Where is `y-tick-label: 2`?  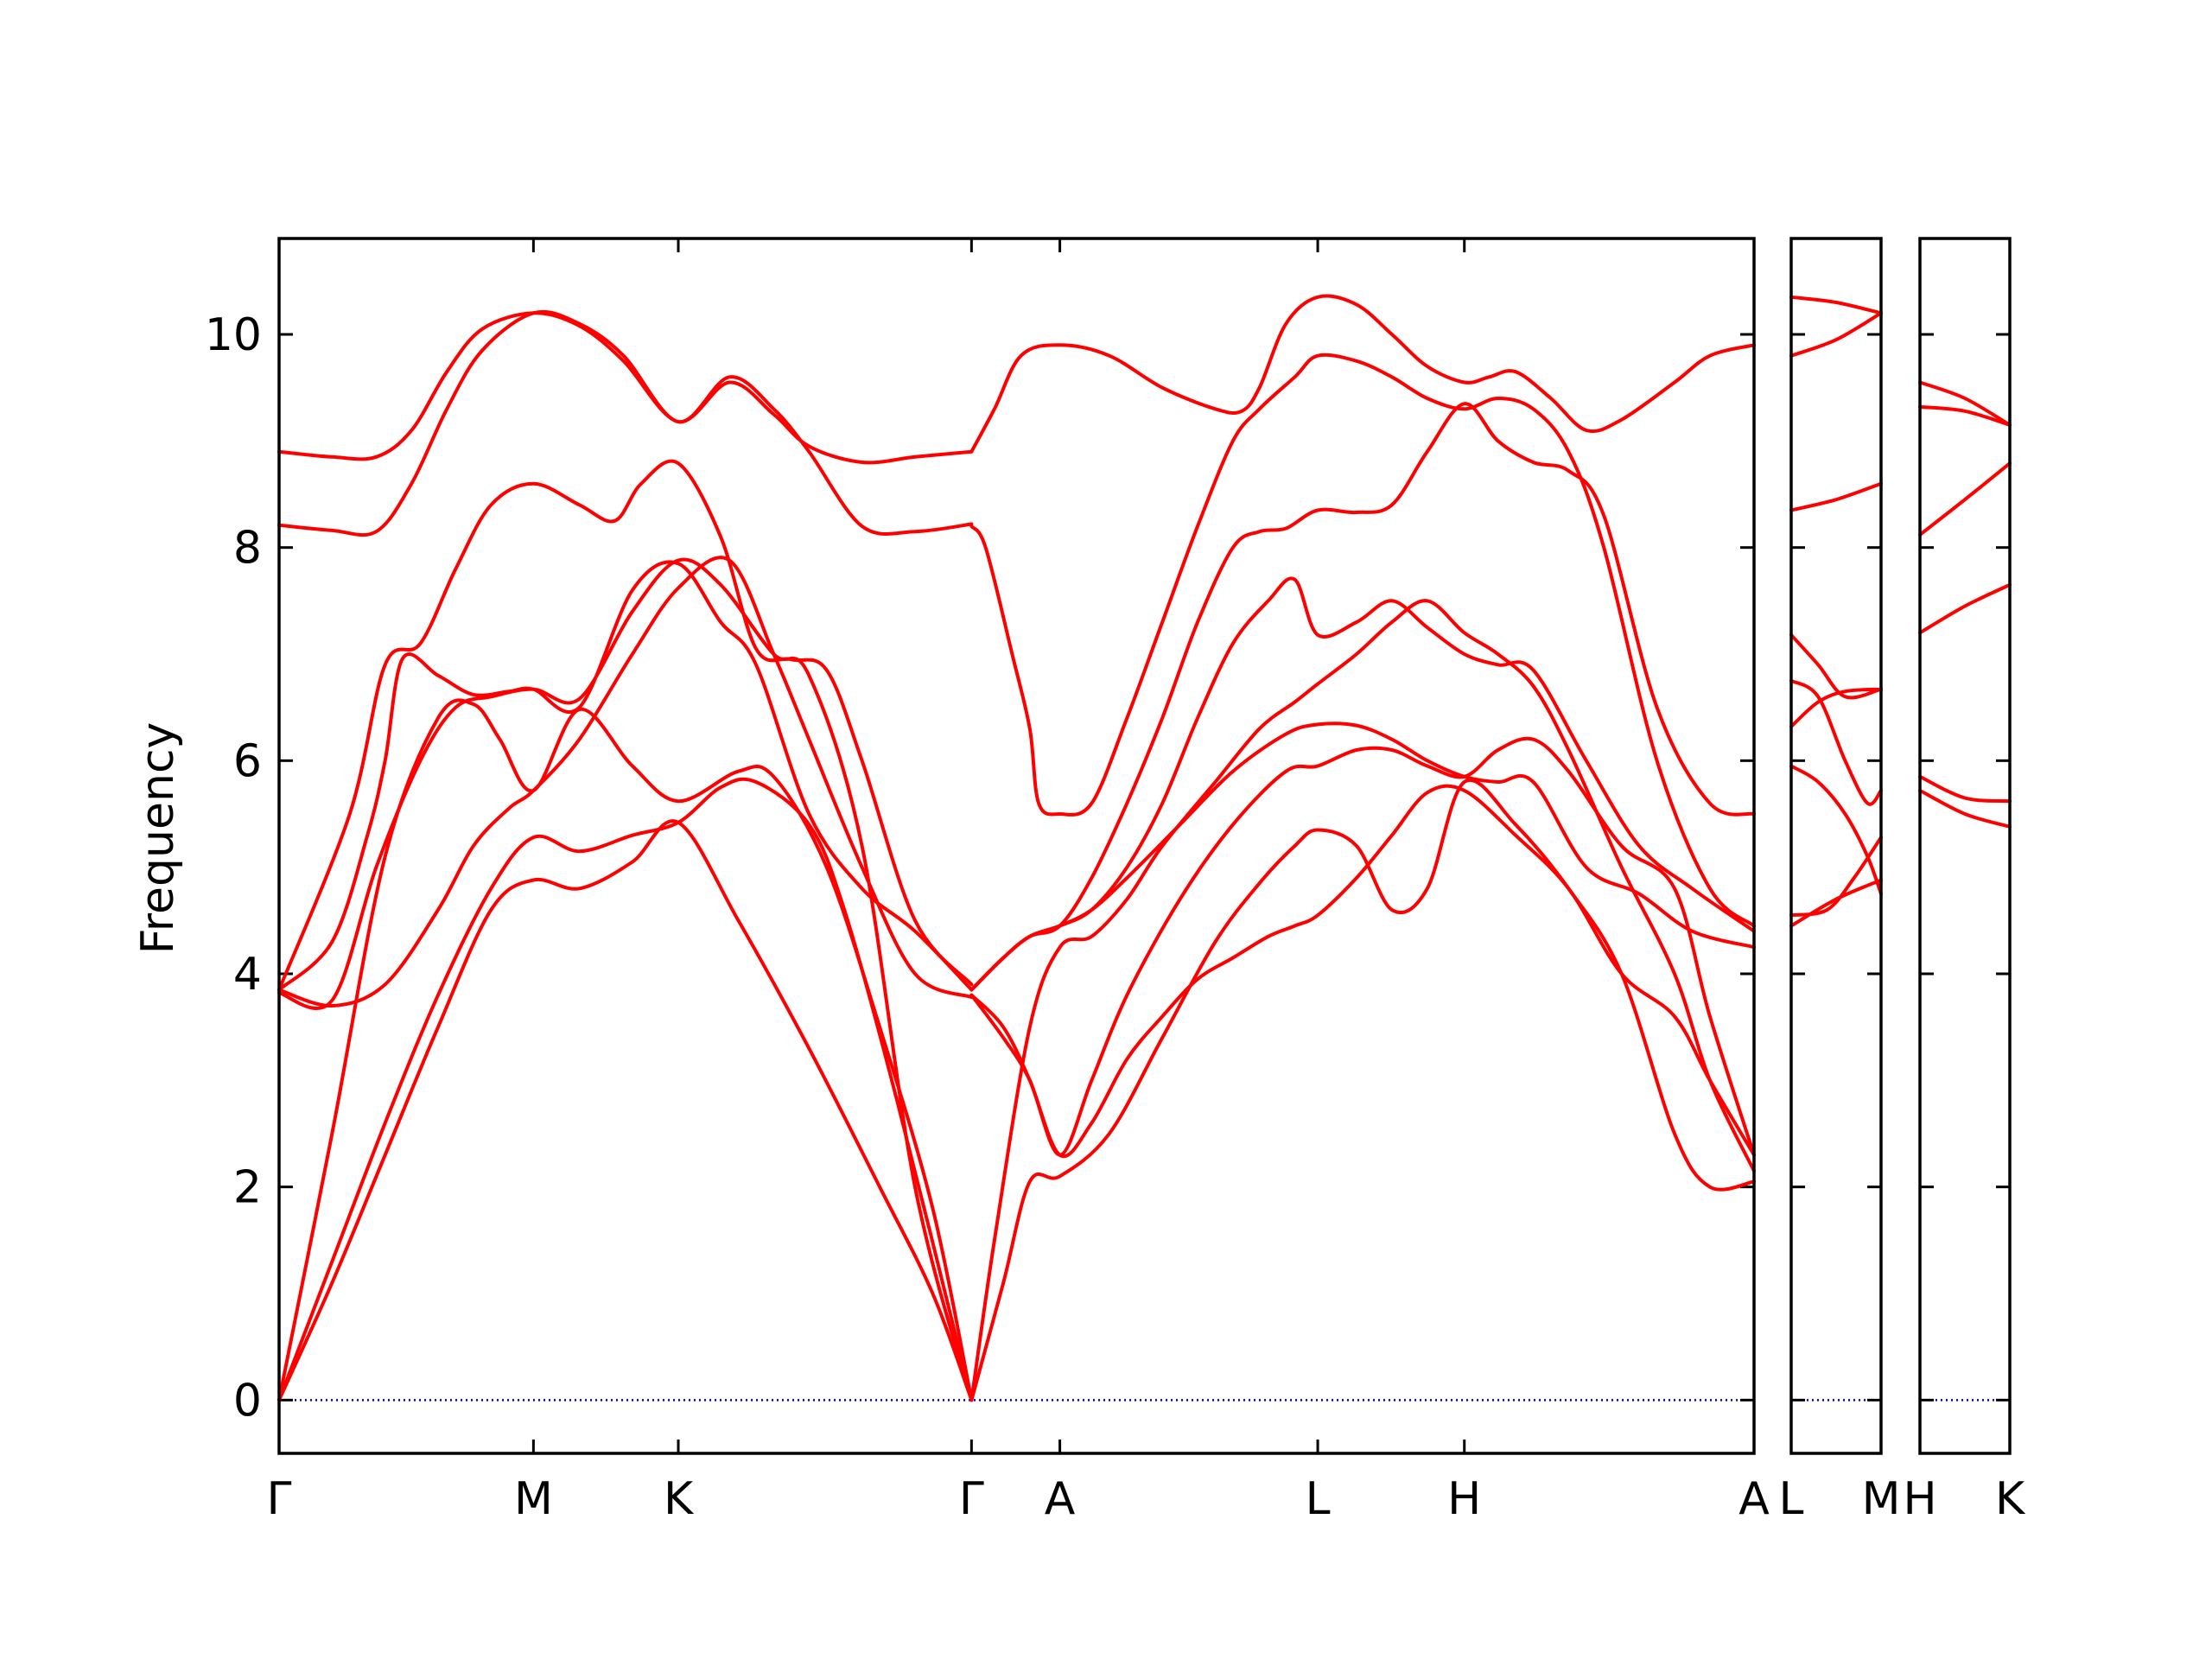 y-tick-label: 2 is located at coordinates (247, 1188).